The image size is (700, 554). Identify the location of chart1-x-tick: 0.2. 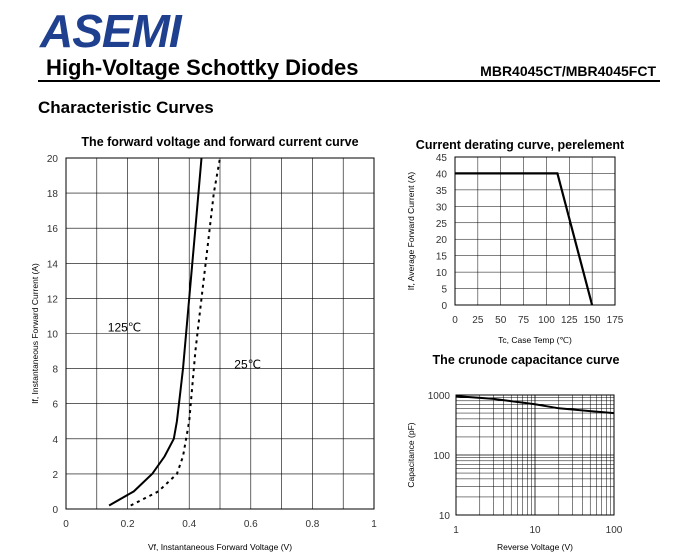
(128, 524).